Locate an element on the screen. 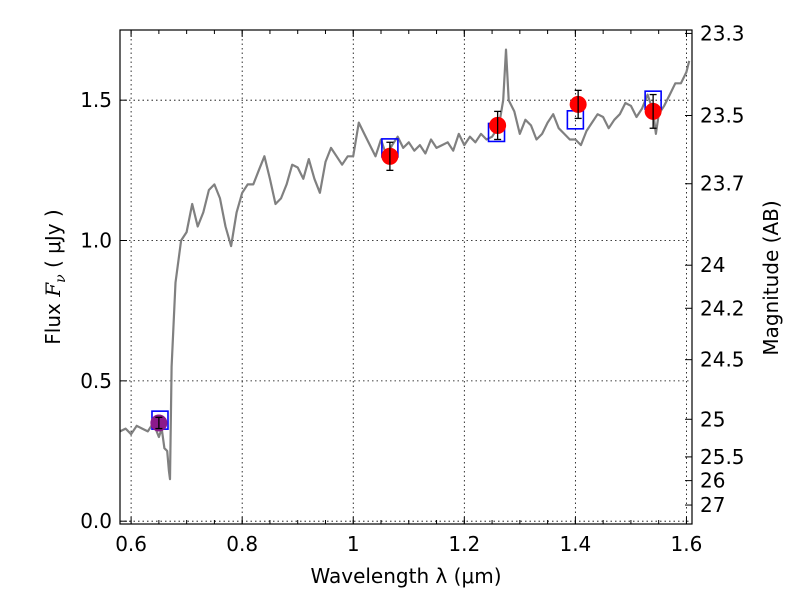 This screenshot has width=800, height=600. y2-tick-label: 25.5 is located at coordinates (722, 457).